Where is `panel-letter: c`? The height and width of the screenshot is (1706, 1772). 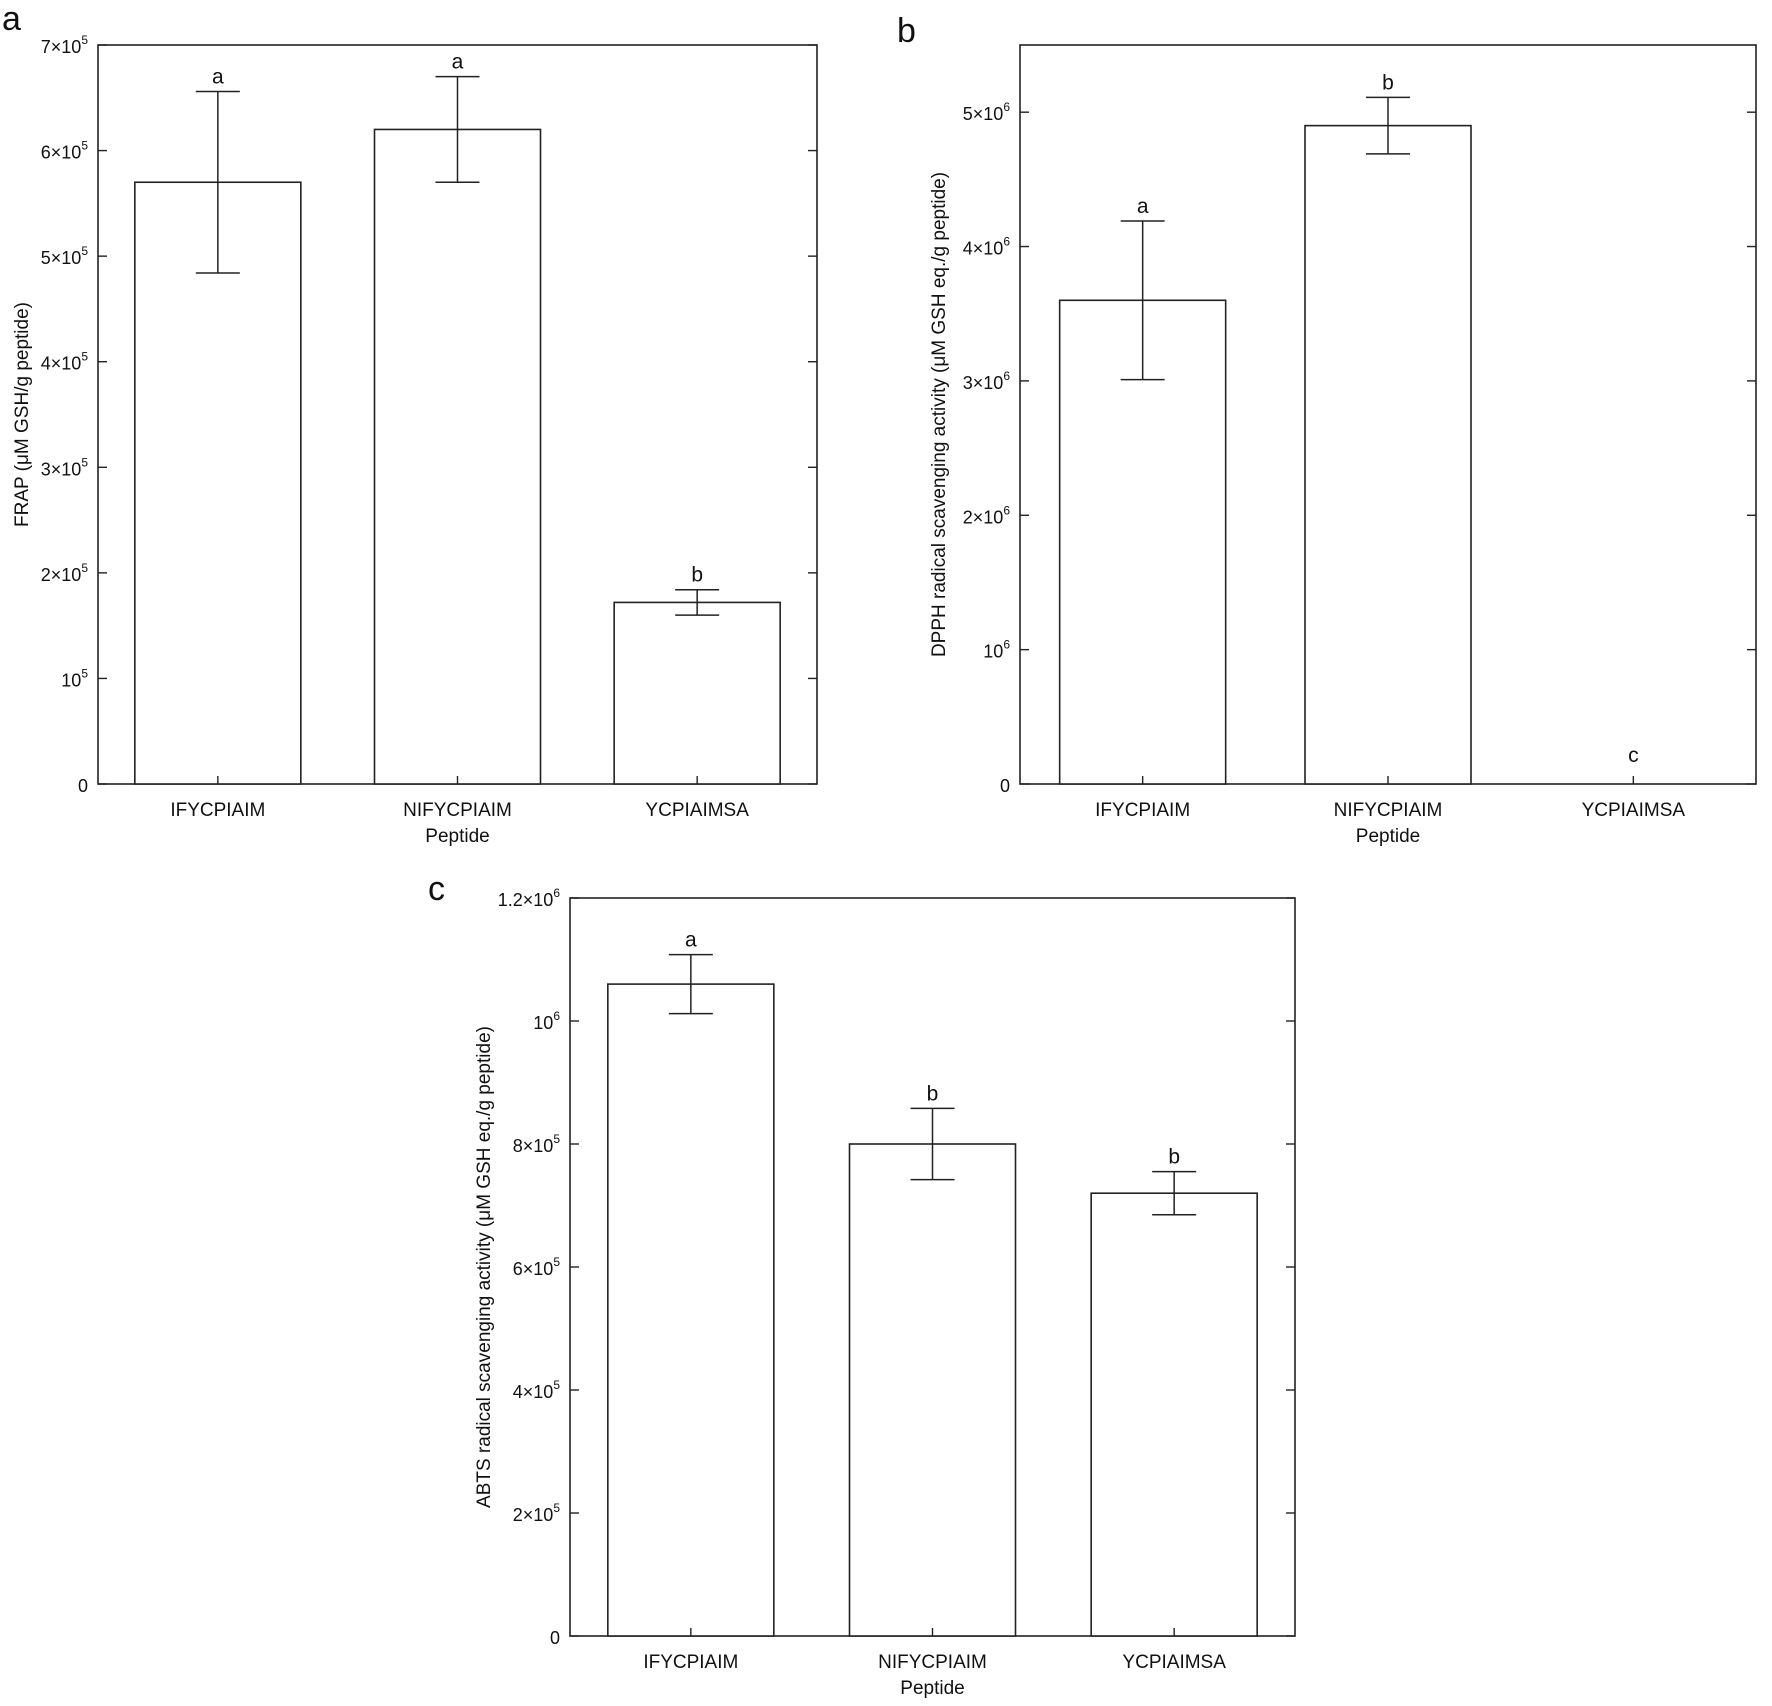
panel-letter: c is located at coordinates (436, 889).